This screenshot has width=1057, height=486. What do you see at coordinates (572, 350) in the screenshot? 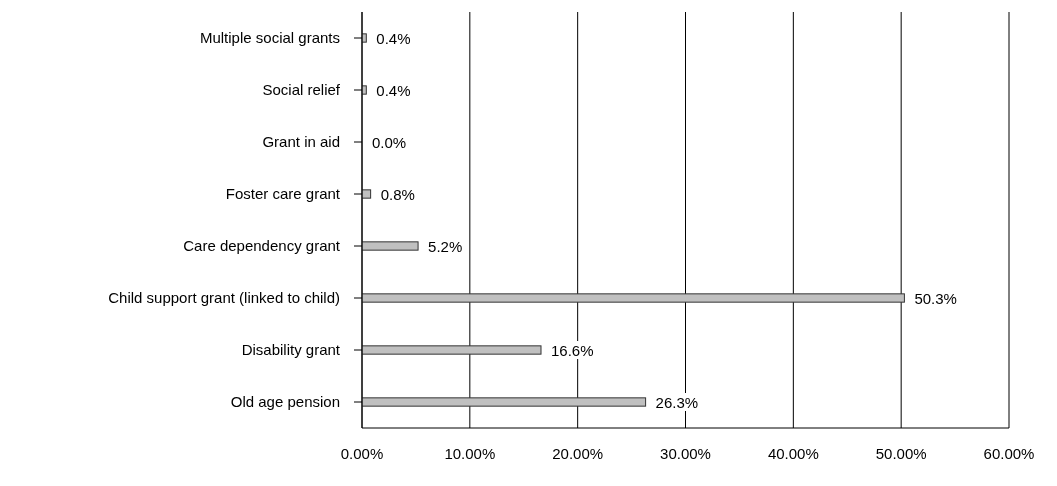
I see `data-label: 16.6%` at bounding box center [572, 350].